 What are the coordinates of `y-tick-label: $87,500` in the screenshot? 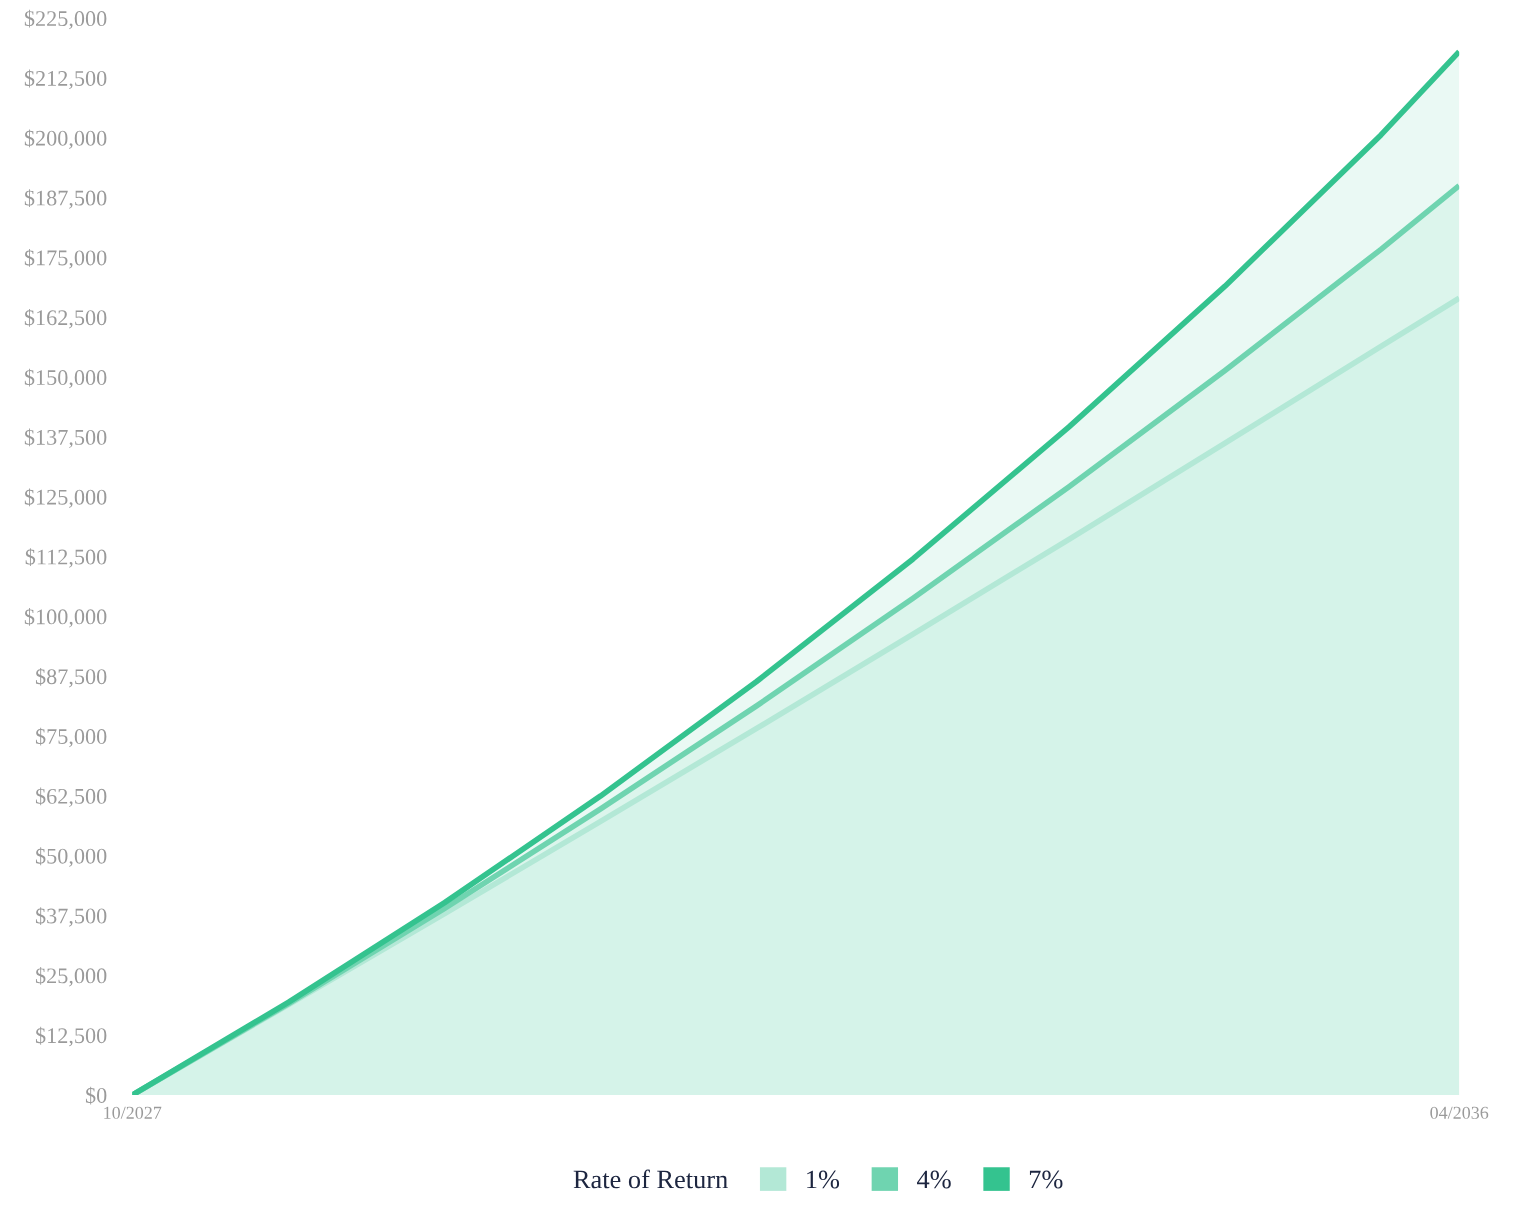 It's located at (71, 677).